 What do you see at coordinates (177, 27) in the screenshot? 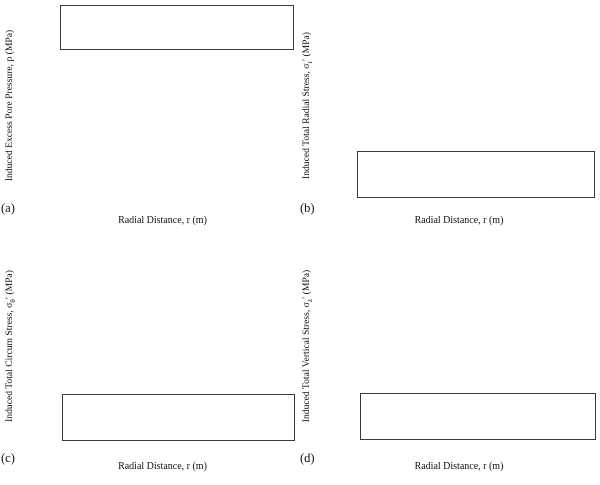
I see `legend-a` at bounding box center [177, 27].